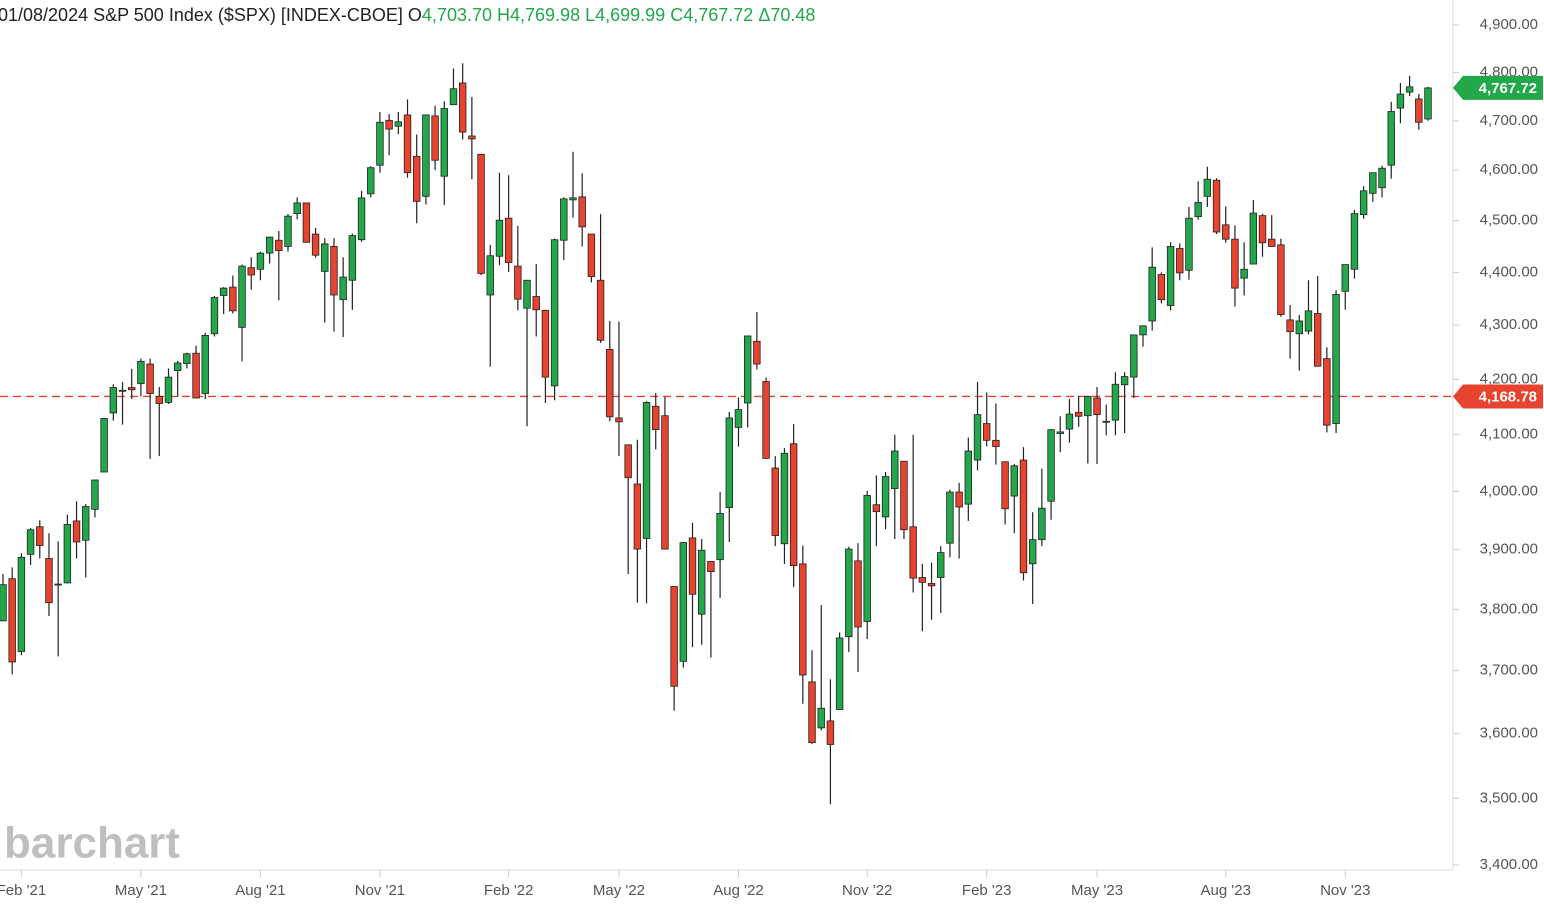 This screenshot has width=1544, height=912. Describe the element at coordinates (415, 15) in the screenshot. I see `header-key: O` at that location.